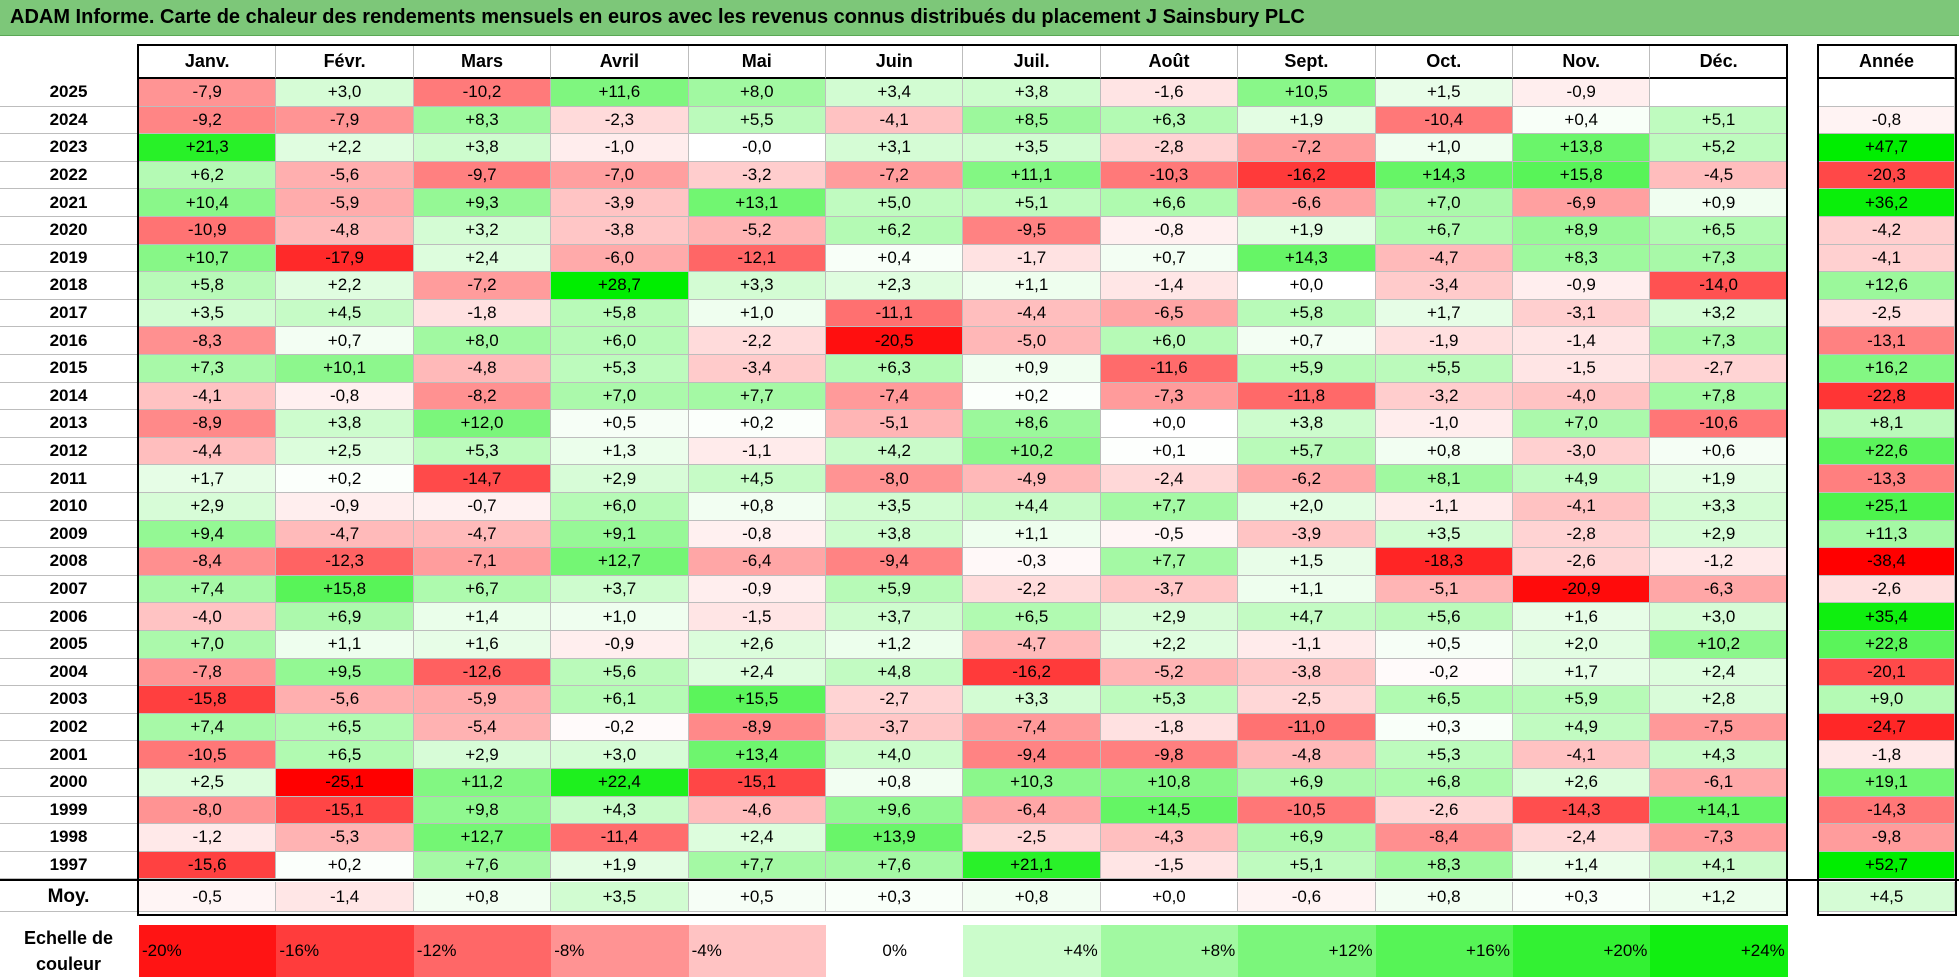 The image size is (1959, 978). I want to click on year-total-cell: -13,3, so click(1887, 479).